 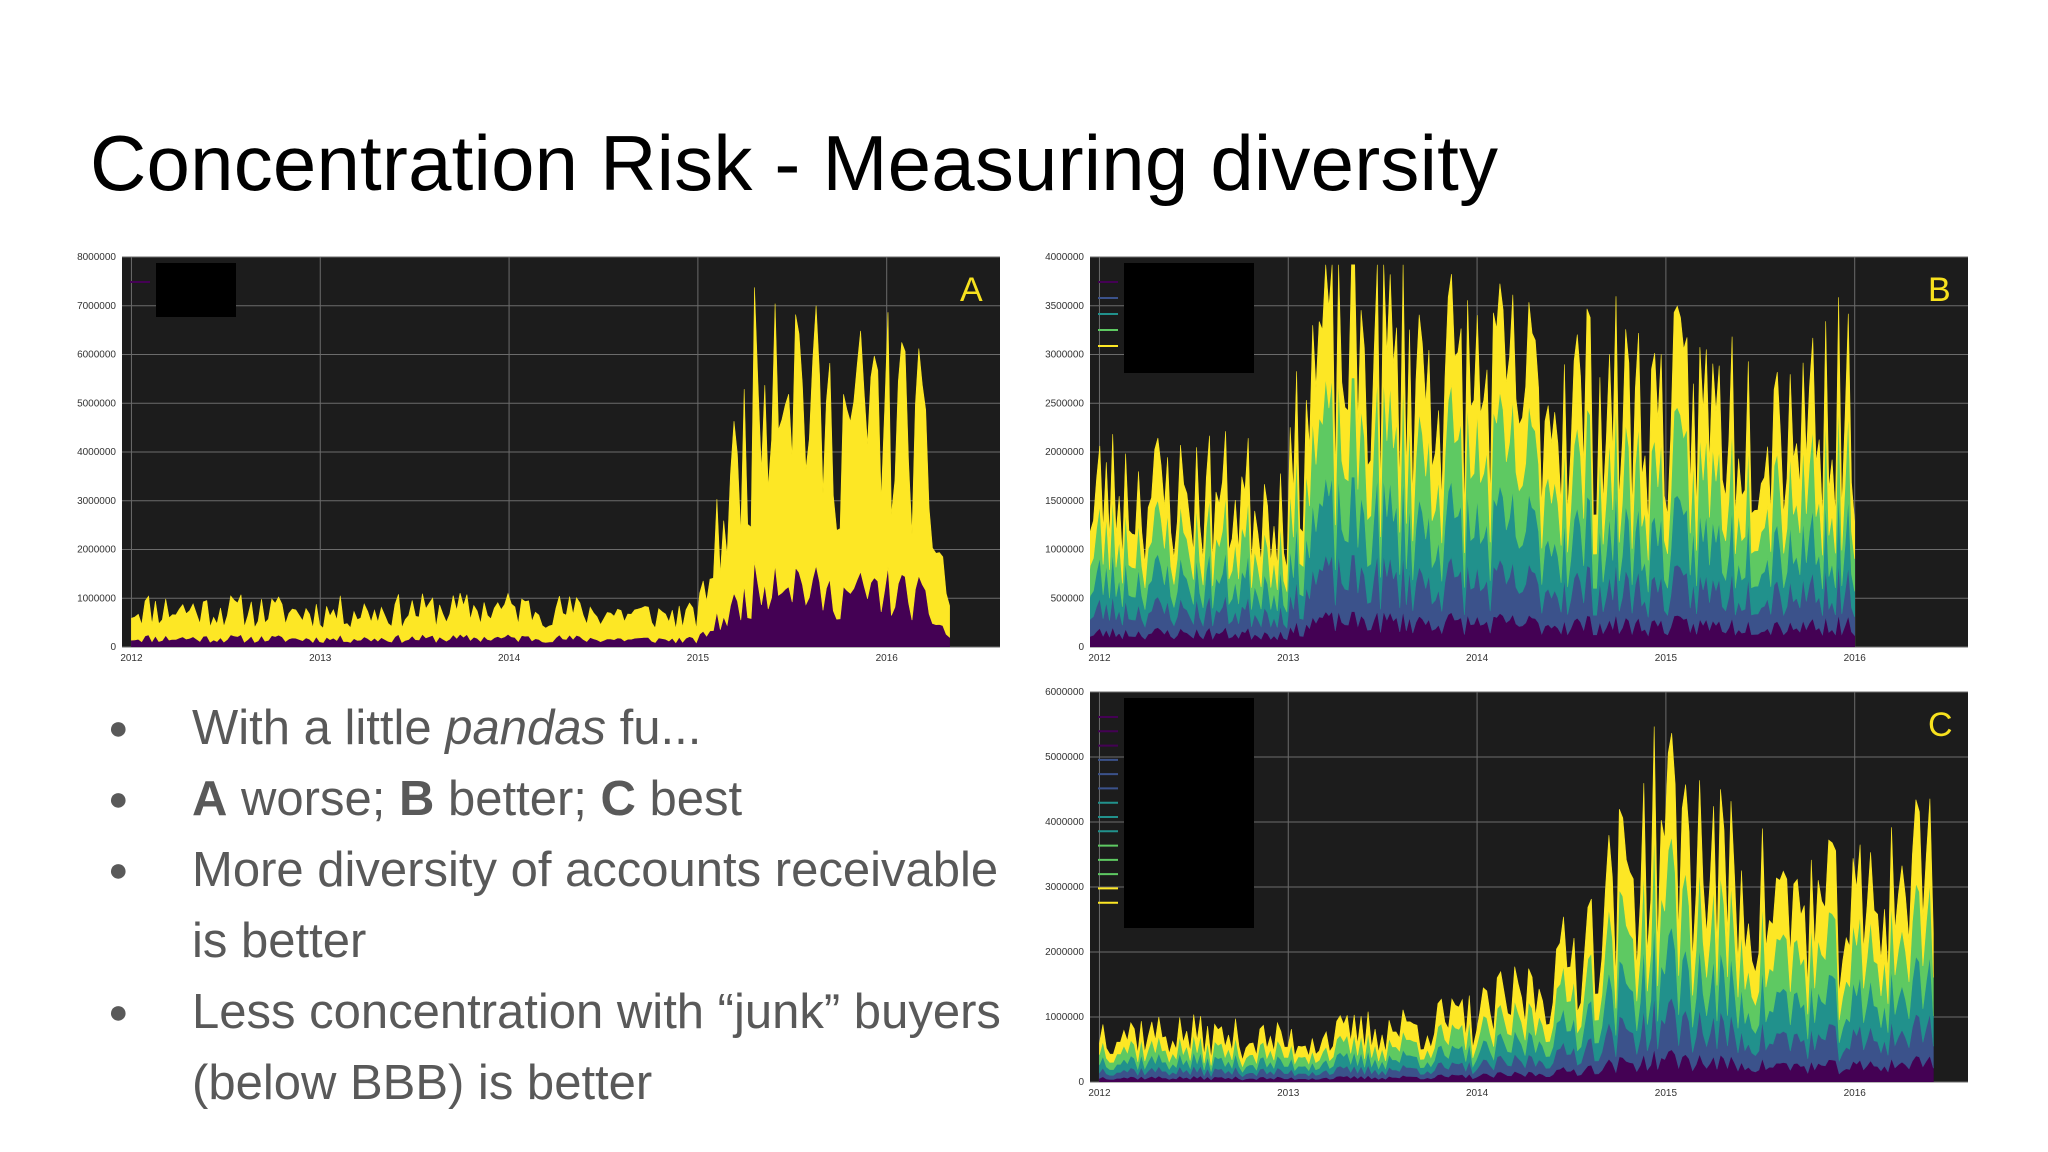 What do you see at coordinates (517, 799) in the screenshot?
I see `bullet-text: better;` at bounding box center [517, 799].